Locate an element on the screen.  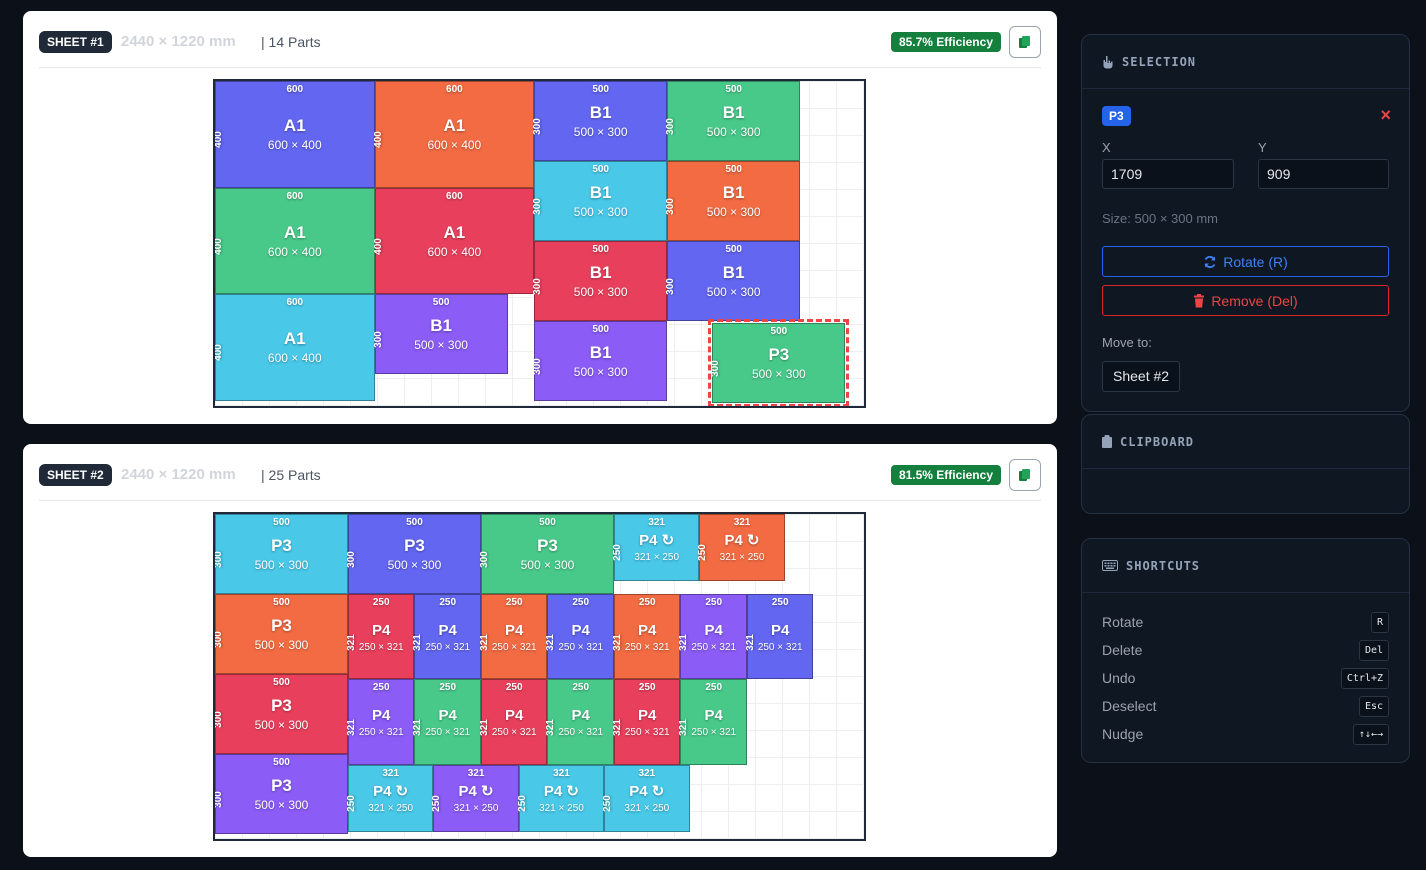
rotate-button: Rotate (R) is located at coordinates (1245, 261).